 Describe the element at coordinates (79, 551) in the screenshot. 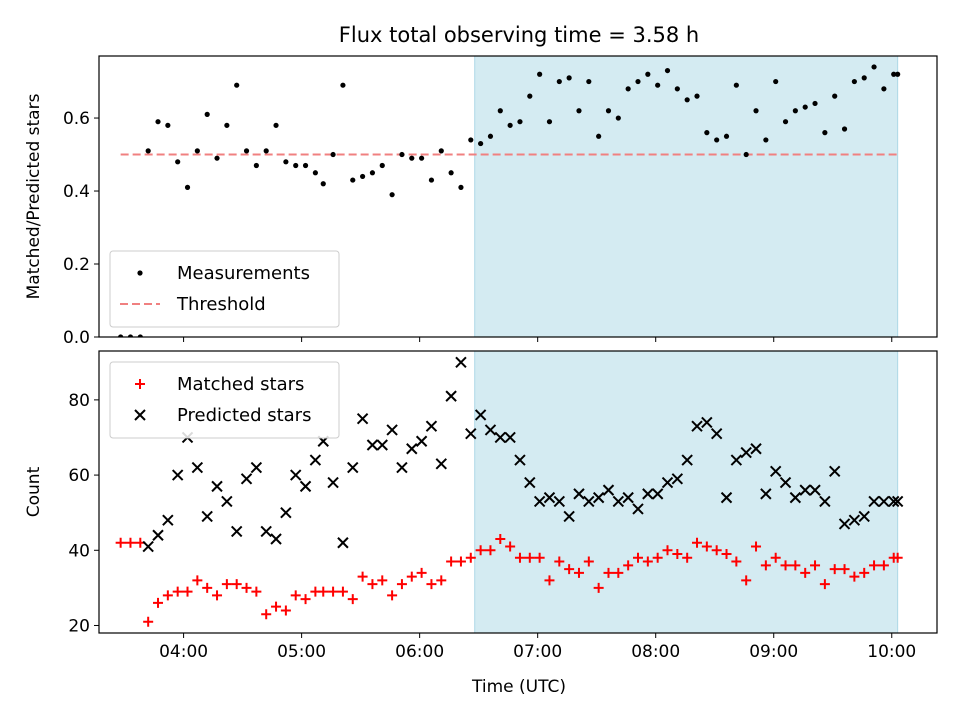

I see `y-tick-label: 40` at that location.